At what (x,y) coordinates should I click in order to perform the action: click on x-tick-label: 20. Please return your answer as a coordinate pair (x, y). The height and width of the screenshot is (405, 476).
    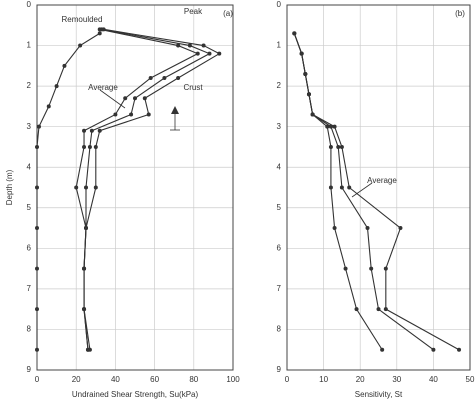
    Looking at the image, I should click on (76, 379).